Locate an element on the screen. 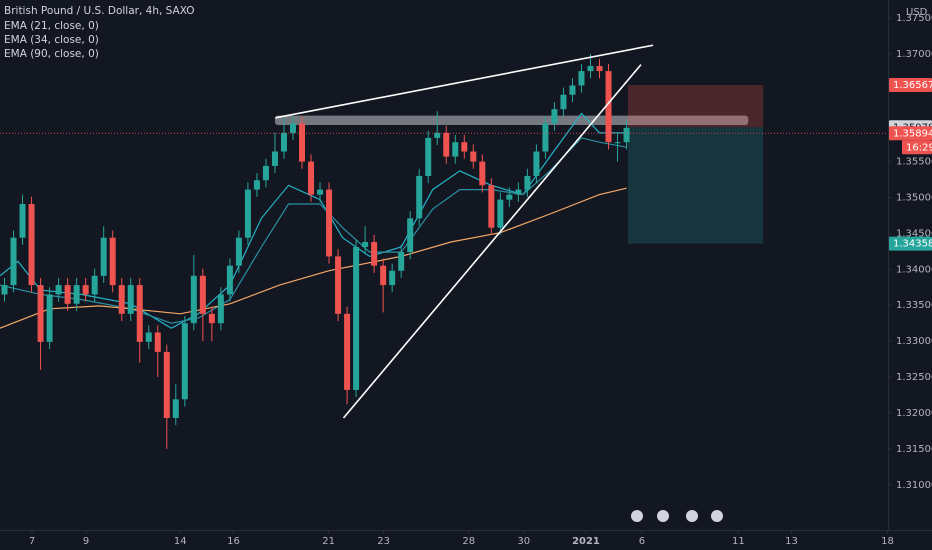  event-icons is located at coordinates (677, 516).